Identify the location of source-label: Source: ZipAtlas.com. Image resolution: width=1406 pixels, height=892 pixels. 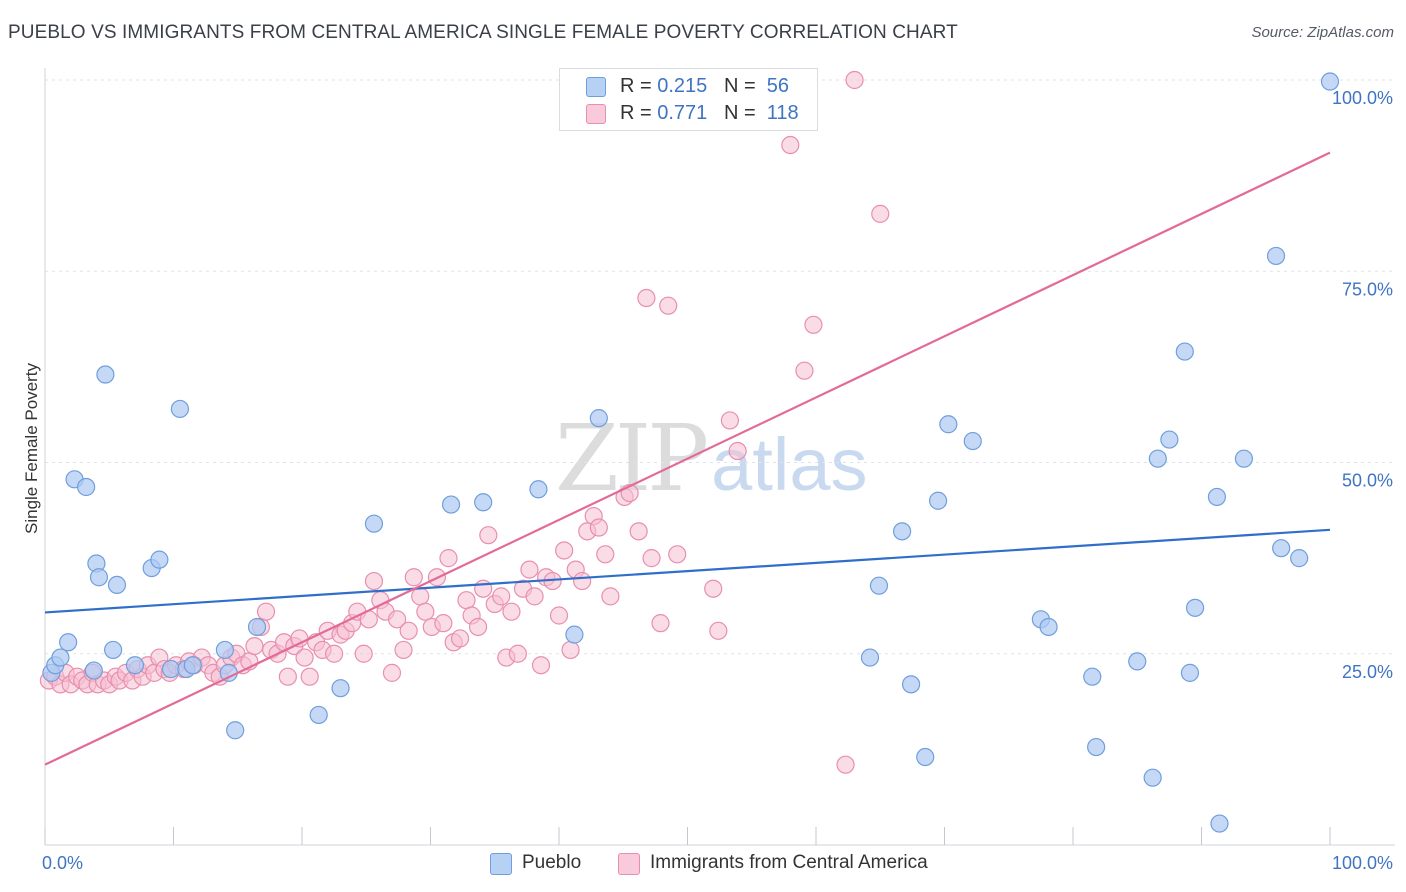
(1322, 32).